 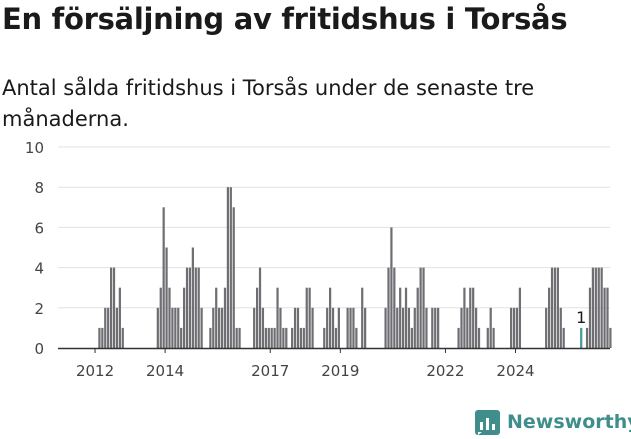 What do you see at coordinates (445, 371) in the screenshot?
I see `x-tick-label: 2022` at bounding box center [445, 371].